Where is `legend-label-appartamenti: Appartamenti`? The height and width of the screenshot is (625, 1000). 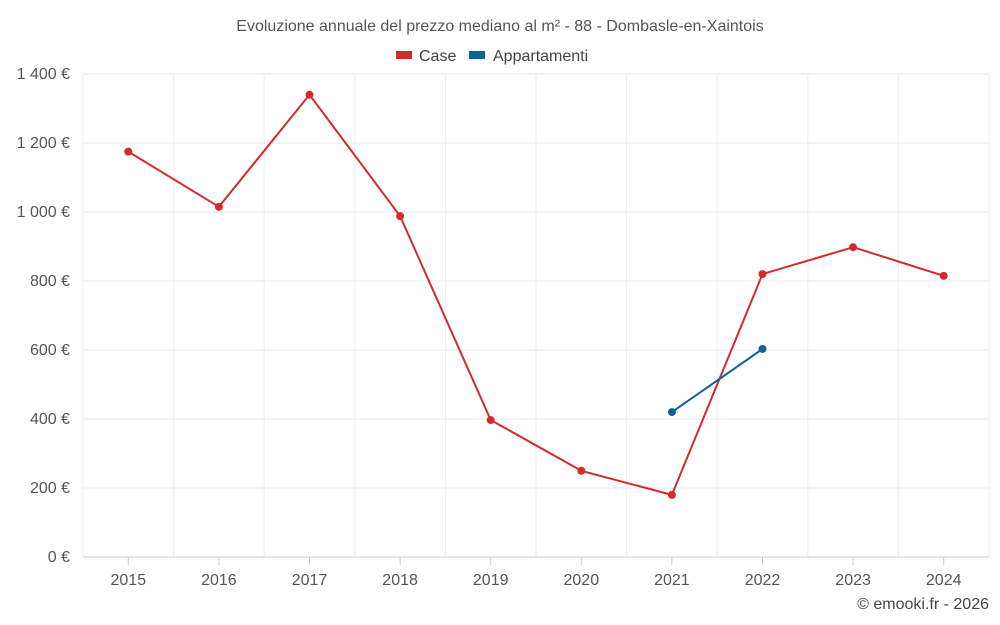 legend-label-appartamenti: Appartamenti is located at coordinates (540, 56).